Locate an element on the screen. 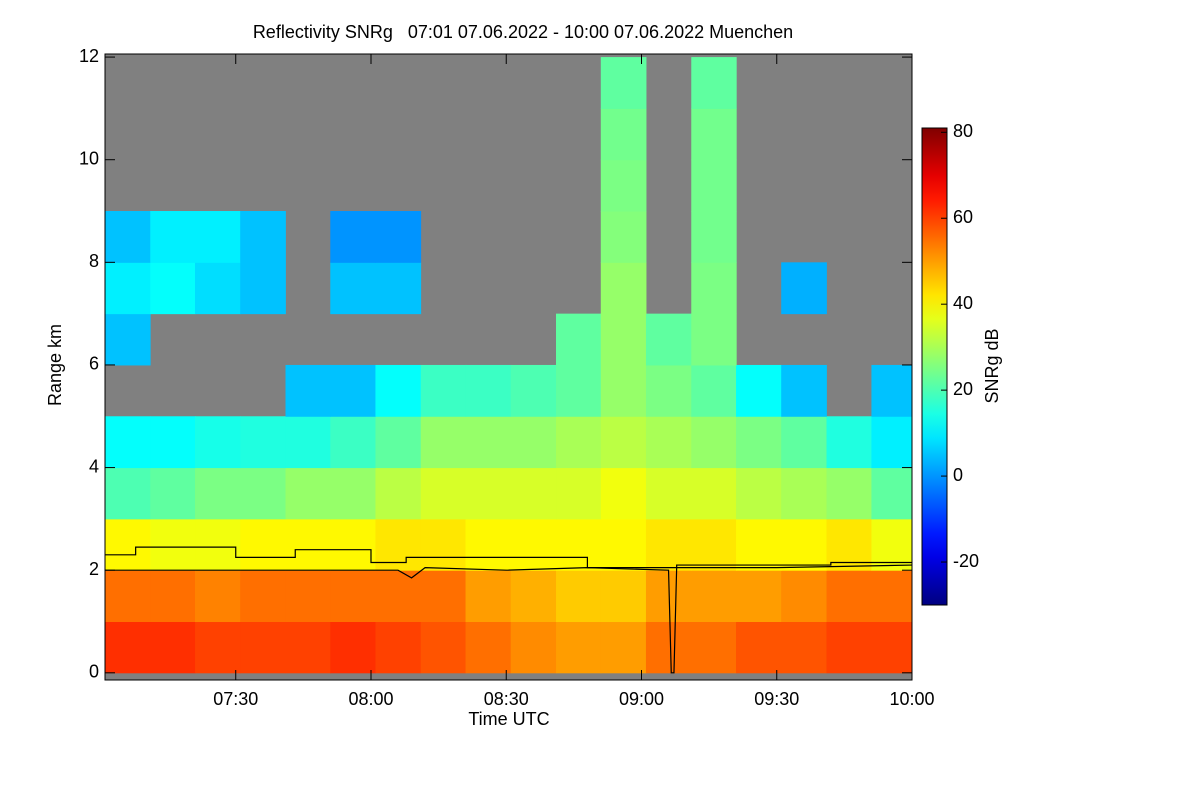 The width and height of the screenshot is (1200, 805). y-tick-label: 8 is located at coordinates (94, 261).